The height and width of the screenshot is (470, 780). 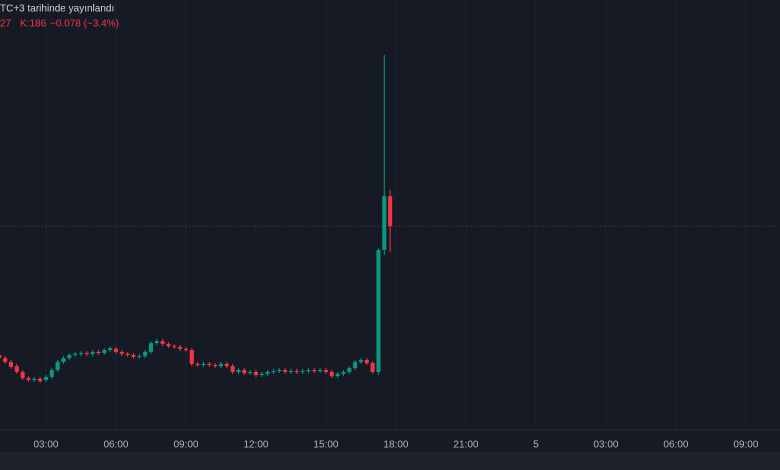 What do you see at coordinates (84, 24) in the screenshot?
I see `change-label: −0.078 (−3.4%)` at bounding box center [84, 24].